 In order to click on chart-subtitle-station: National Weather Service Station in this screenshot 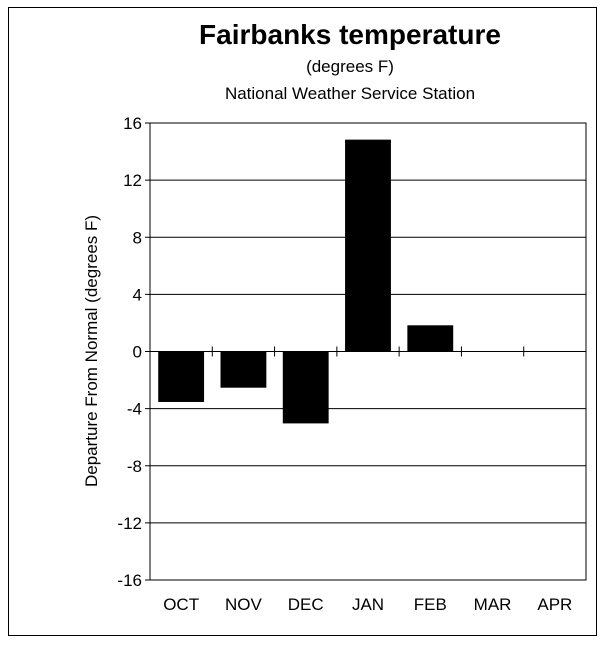, I will do `click(350, 93)`.